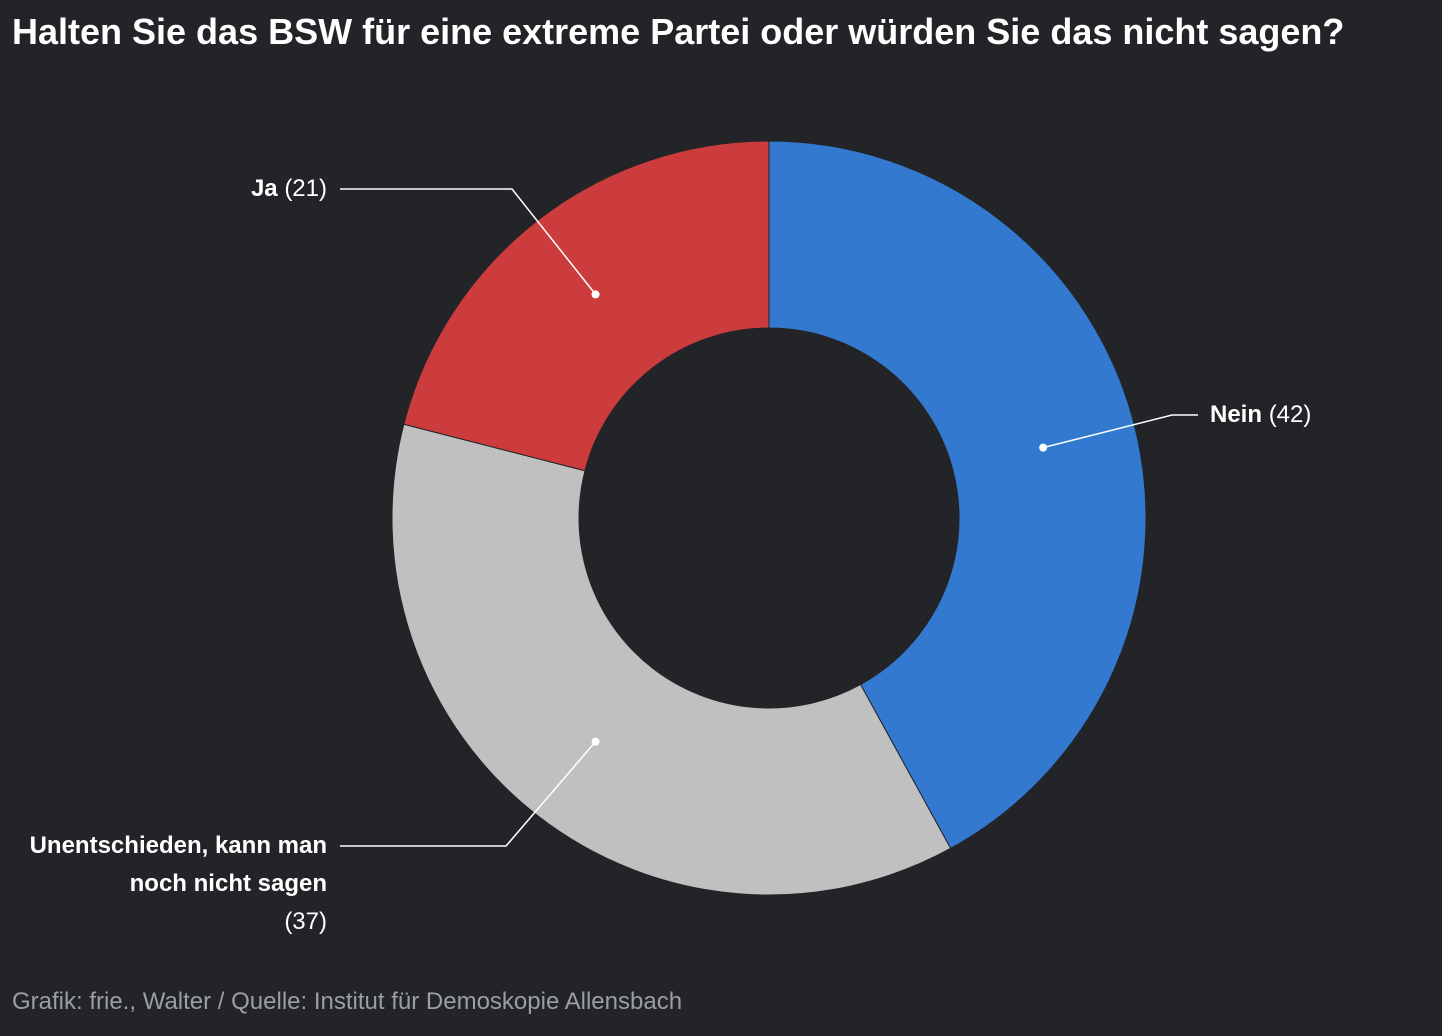  I want to click on label-nein-name: Nein, so click(1236, 414).